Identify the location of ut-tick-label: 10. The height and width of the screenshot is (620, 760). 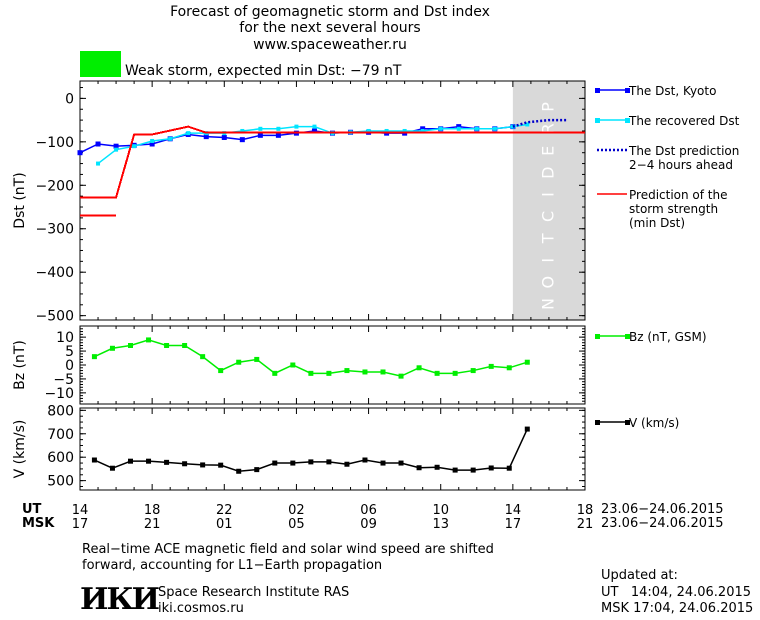
(440, 510).